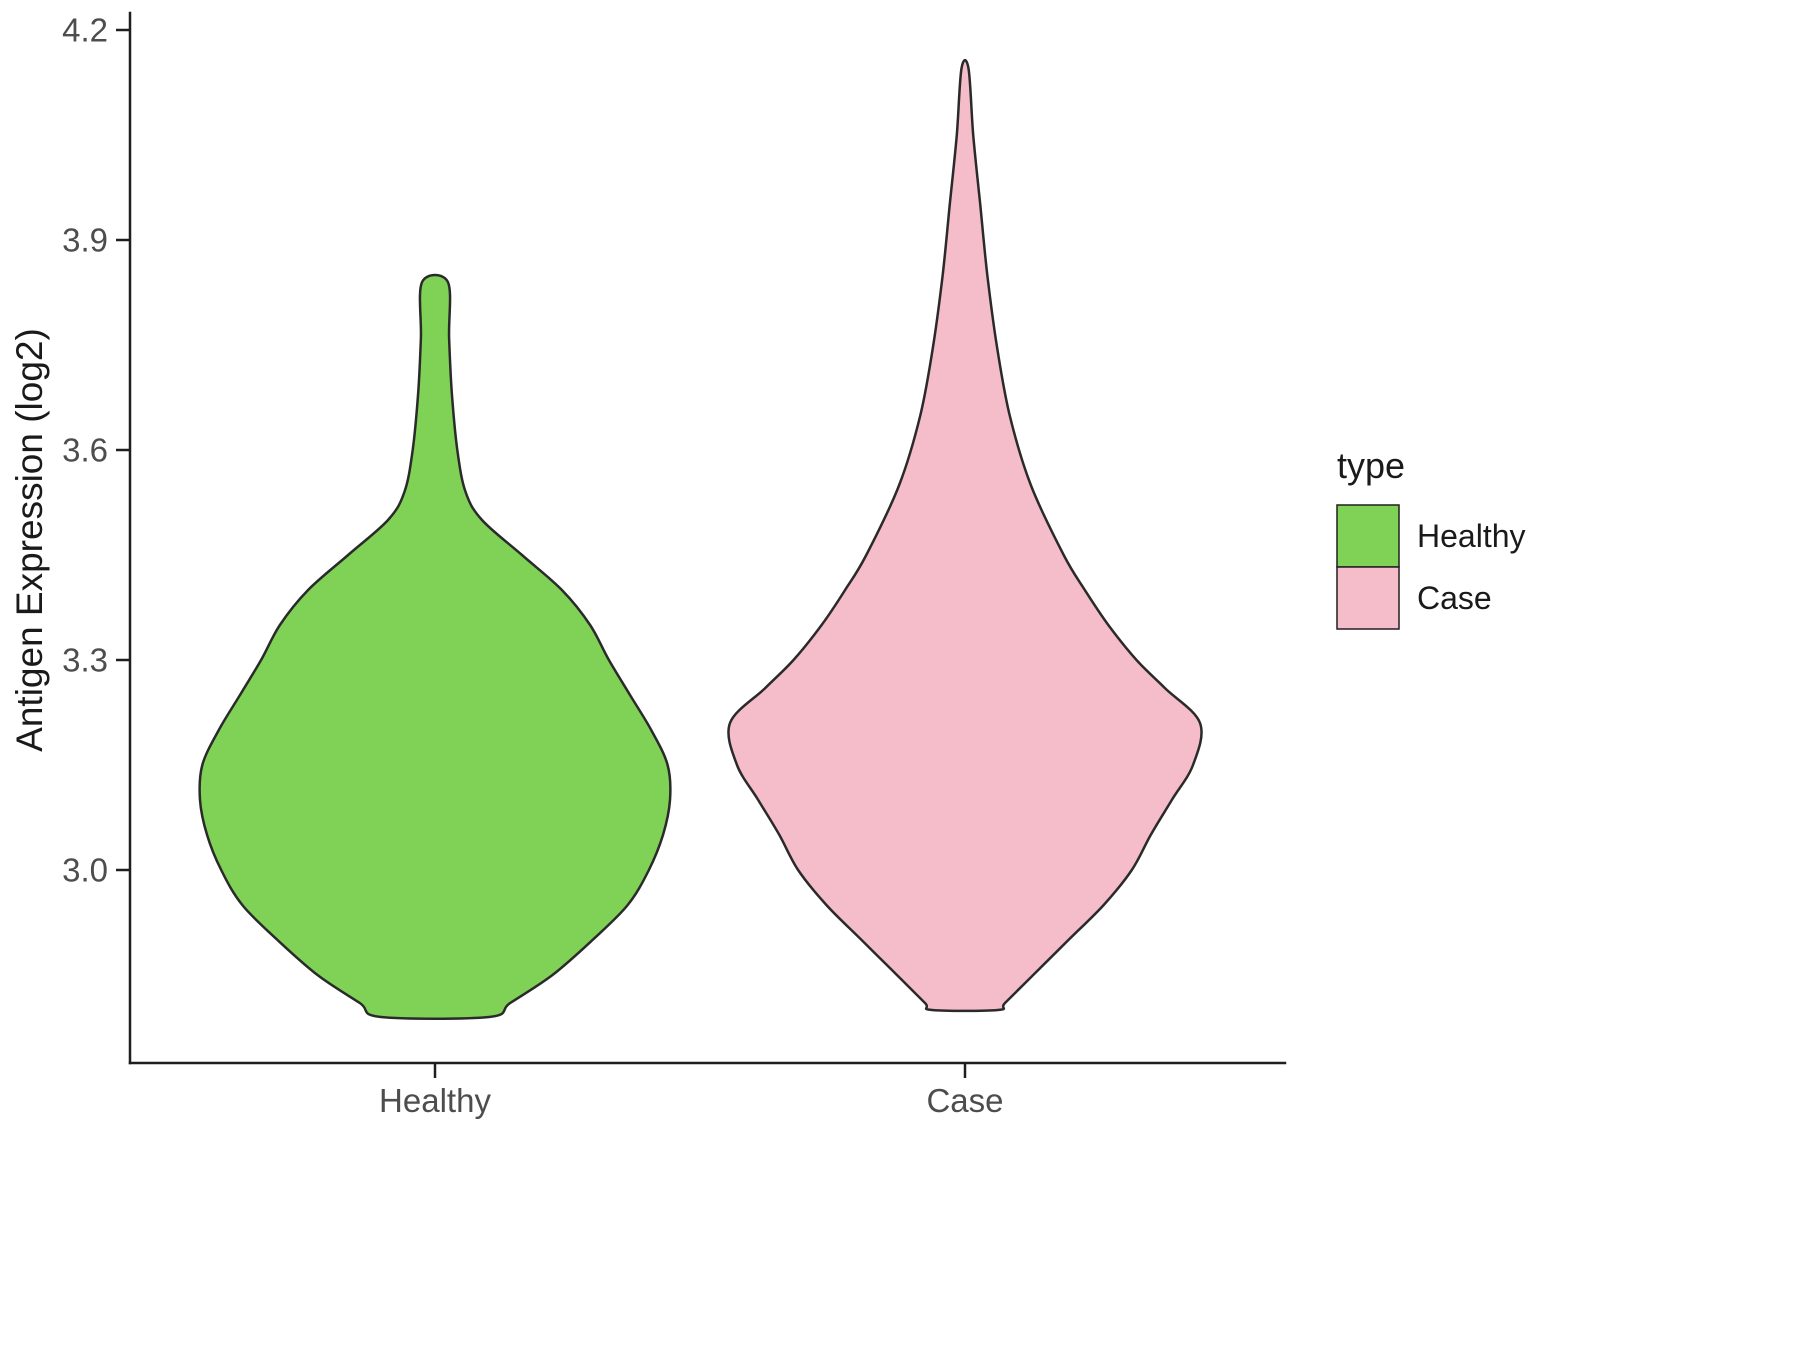  Describe the element at coordinates (435, 1100) in the screenshot. I see `x-category-label-healthy: Healthy` at that location.